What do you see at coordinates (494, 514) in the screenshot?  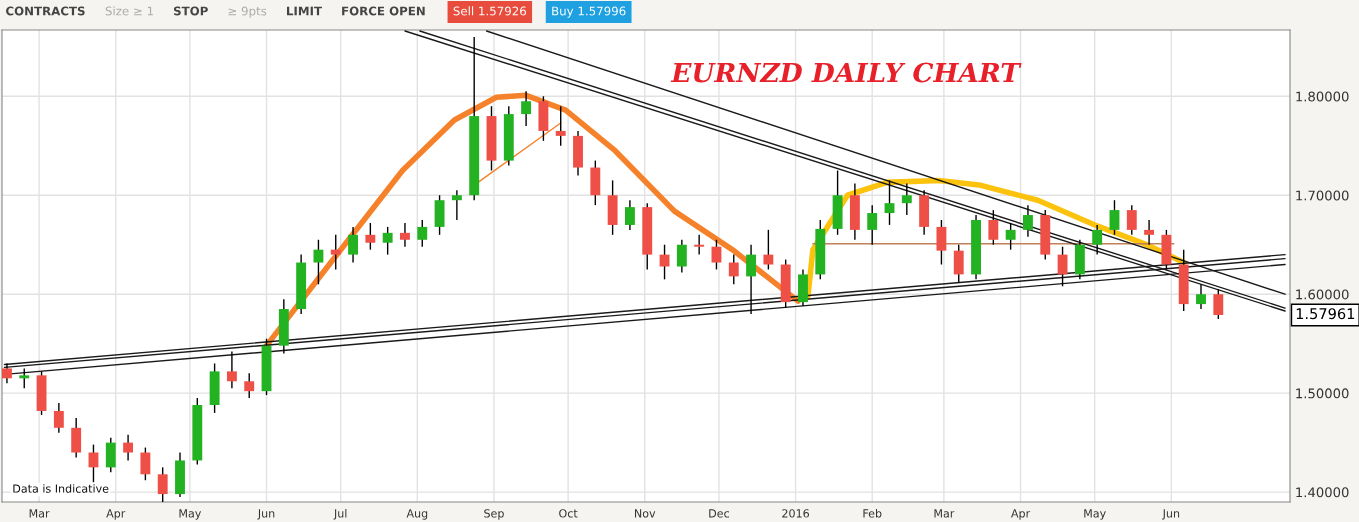 I see `x-tick-label: Sep` at bounding box center [494, 514].